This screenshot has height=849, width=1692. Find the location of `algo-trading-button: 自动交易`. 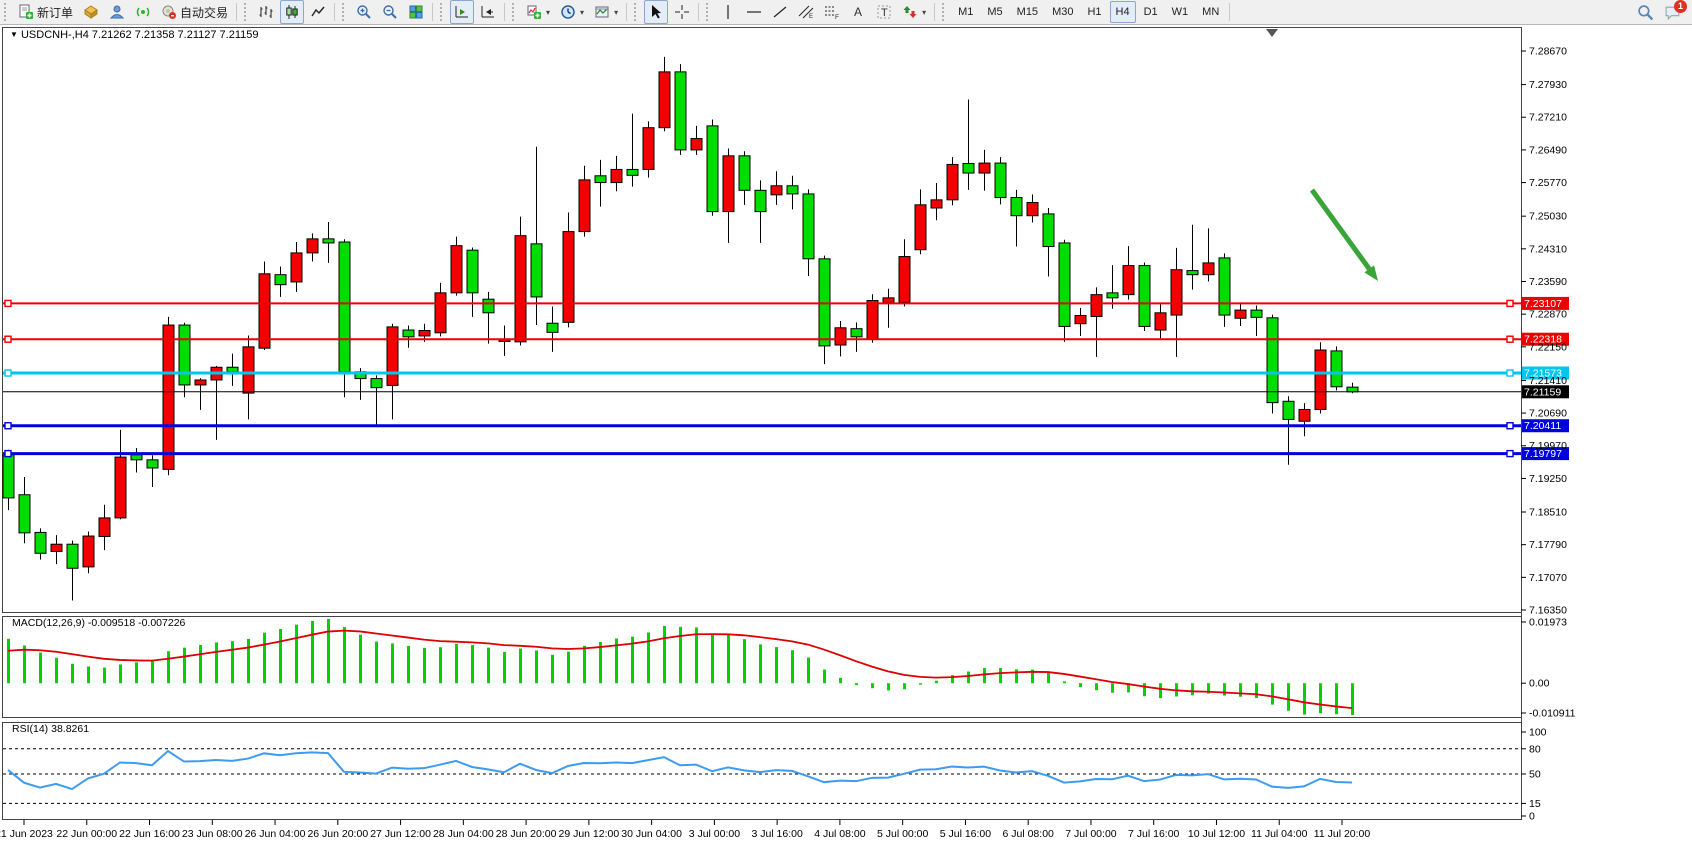

algo-trading-button: 自动交易 is located at coordinates (194, 12).